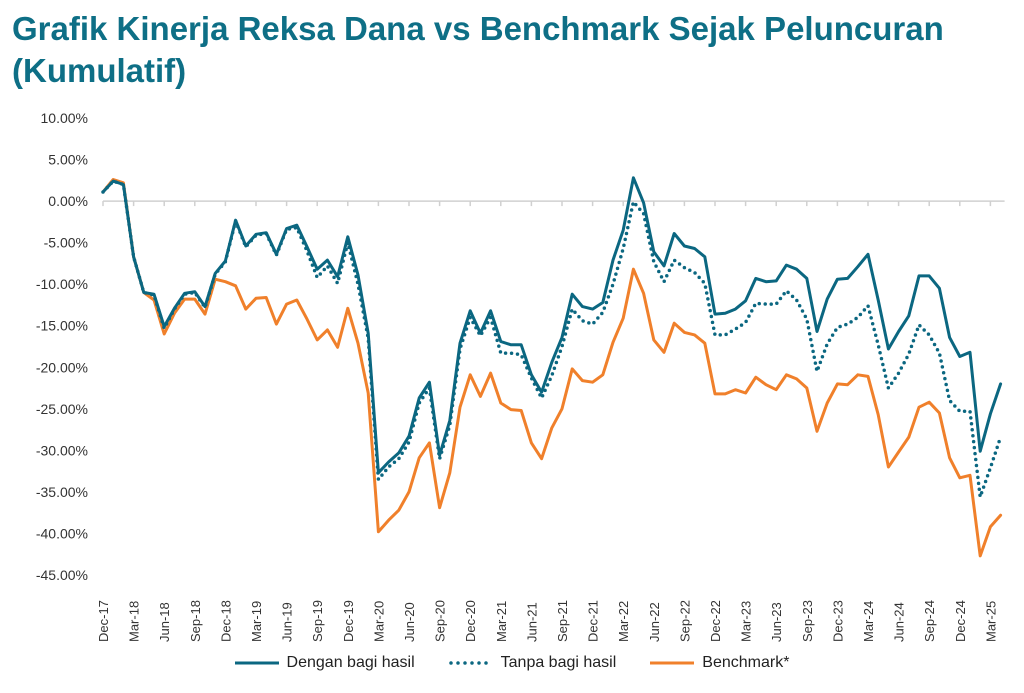 The width and height of the screenshot is (1024, 693). Describe the element at coordinates (654, 622) in the screenshot. I see `x-tick-label: Jun-22` at that location.